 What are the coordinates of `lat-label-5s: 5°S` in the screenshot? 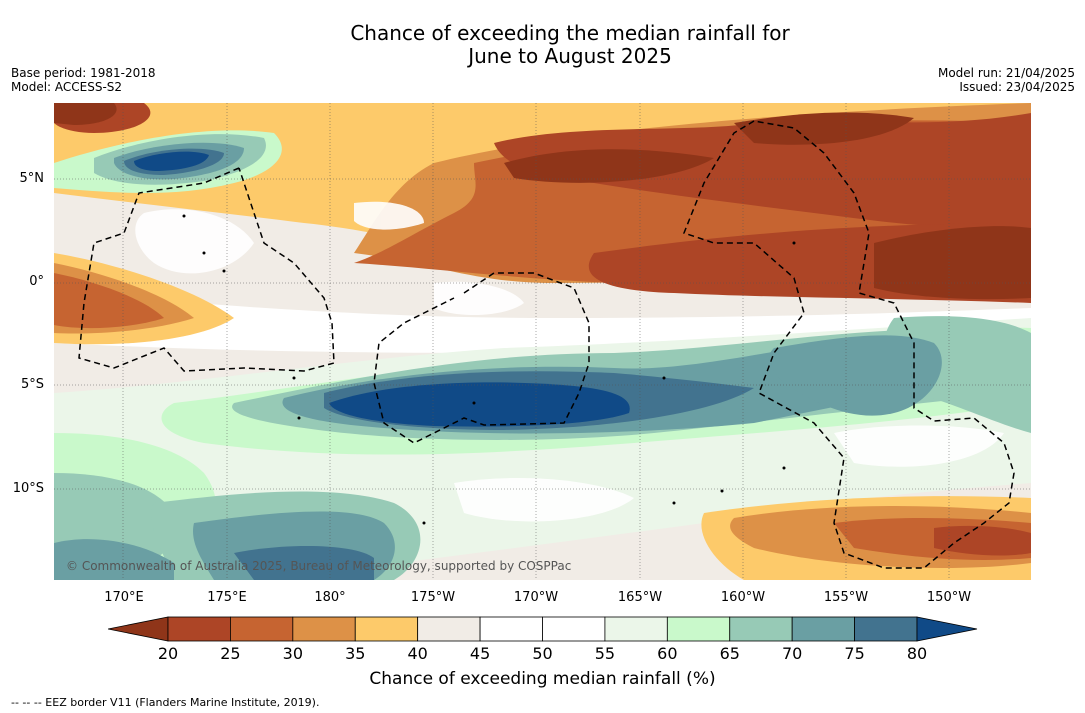 It's located at (32, 384).